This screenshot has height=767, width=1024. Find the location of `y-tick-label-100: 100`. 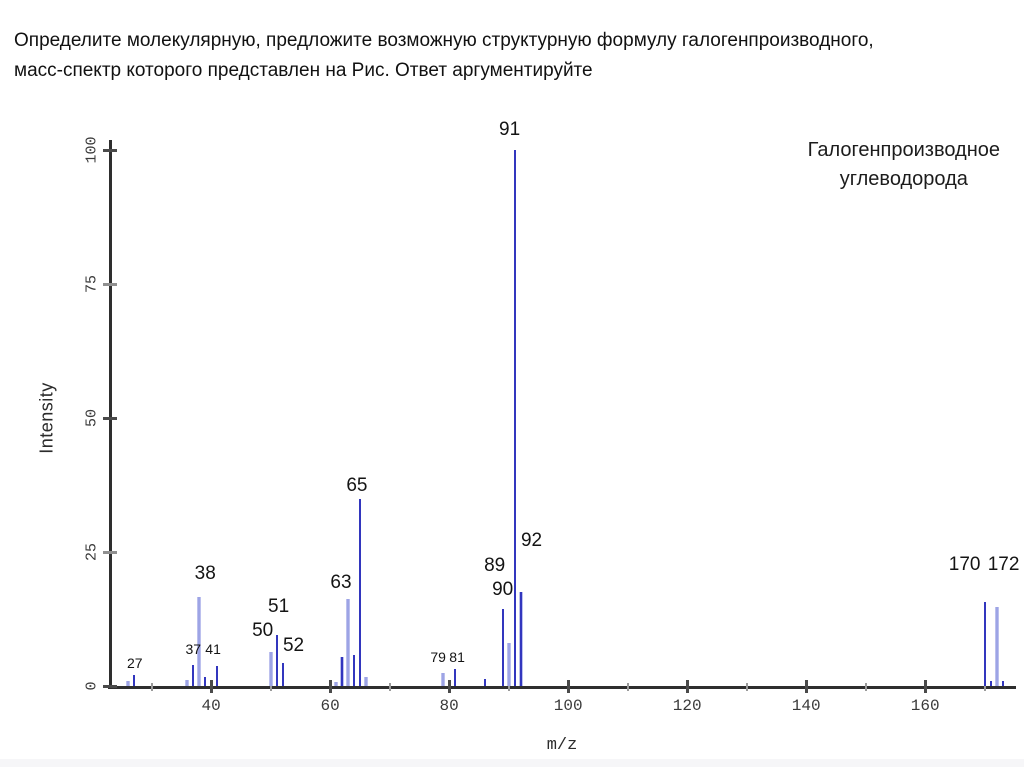

y-tick-label-100: 100 is located at coordinates (92, 150).